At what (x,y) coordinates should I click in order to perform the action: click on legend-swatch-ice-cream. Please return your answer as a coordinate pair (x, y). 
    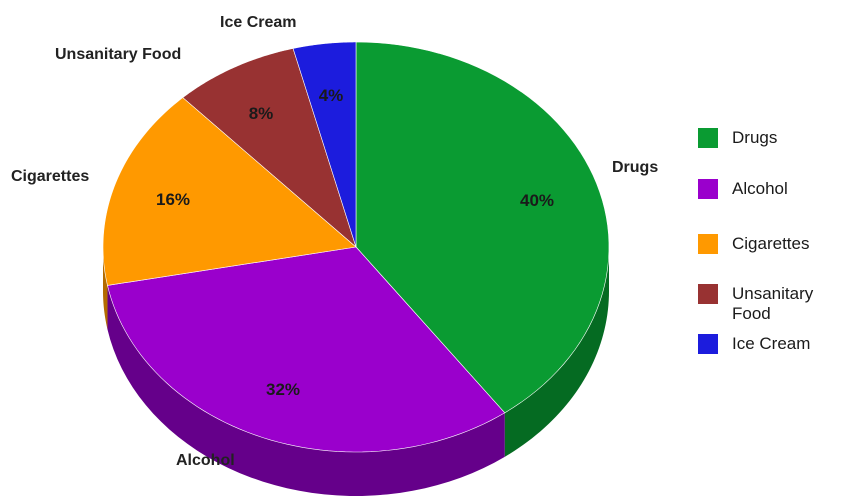
    Looking at the image, I should click on (708, 344).